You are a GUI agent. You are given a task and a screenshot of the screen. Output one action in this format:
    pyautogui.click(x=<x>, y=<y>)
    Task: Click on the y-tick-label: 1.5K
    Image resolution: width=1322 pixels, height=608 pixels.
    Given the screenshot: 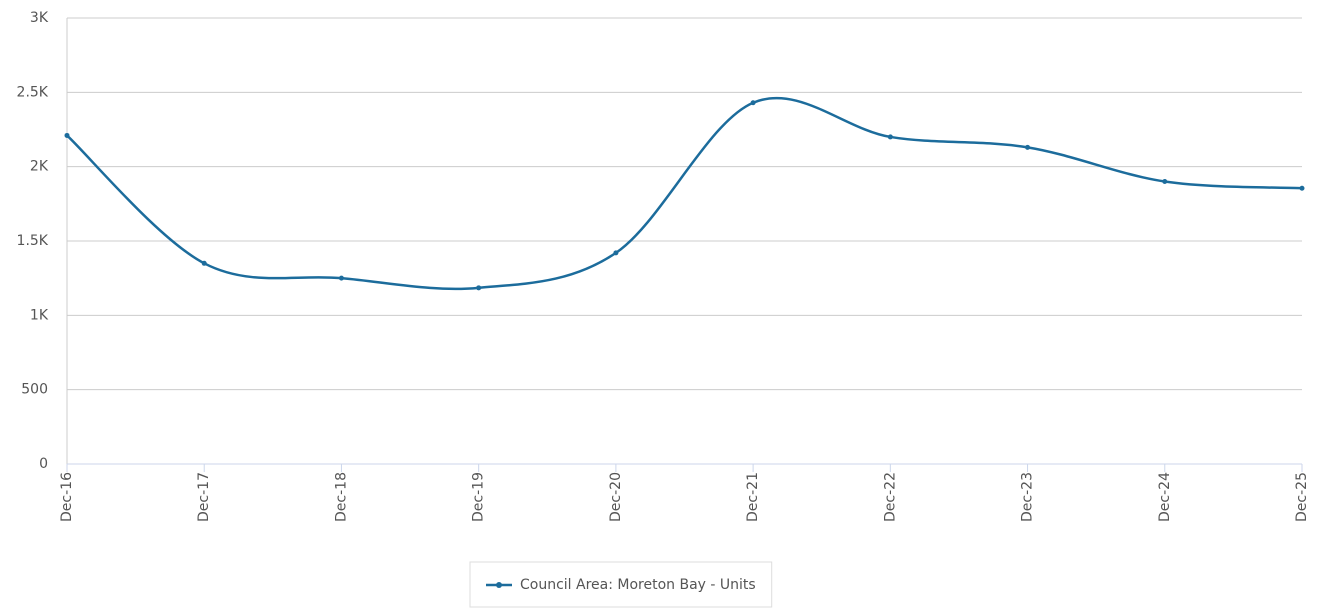 What is the action you would take?
    pyautogui.click(x=33, y=241)
    